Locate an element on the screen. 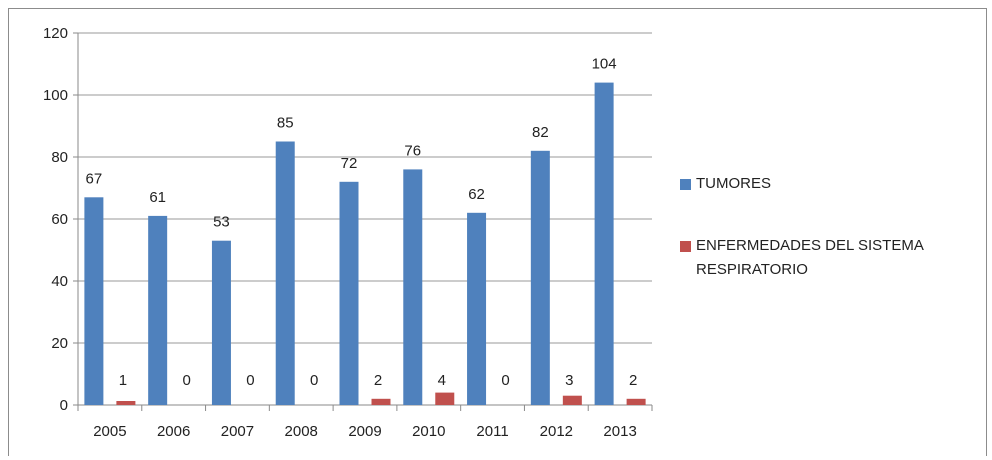 The image size is (992, 460). y-tick-label: 80 is located at coordinates (59, 157).